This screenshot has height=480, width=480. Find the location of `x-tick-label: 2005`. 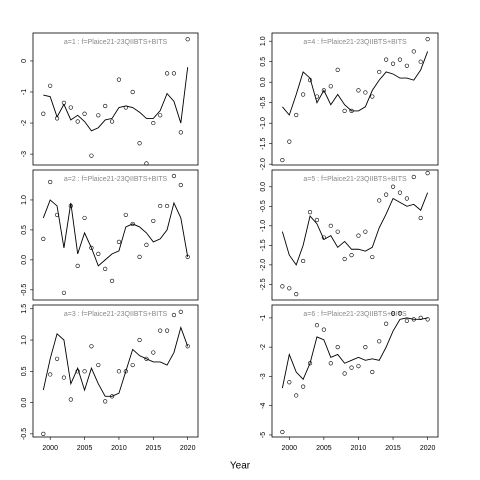

x-tick-label: 2005 is located at coordinates (85, 448).